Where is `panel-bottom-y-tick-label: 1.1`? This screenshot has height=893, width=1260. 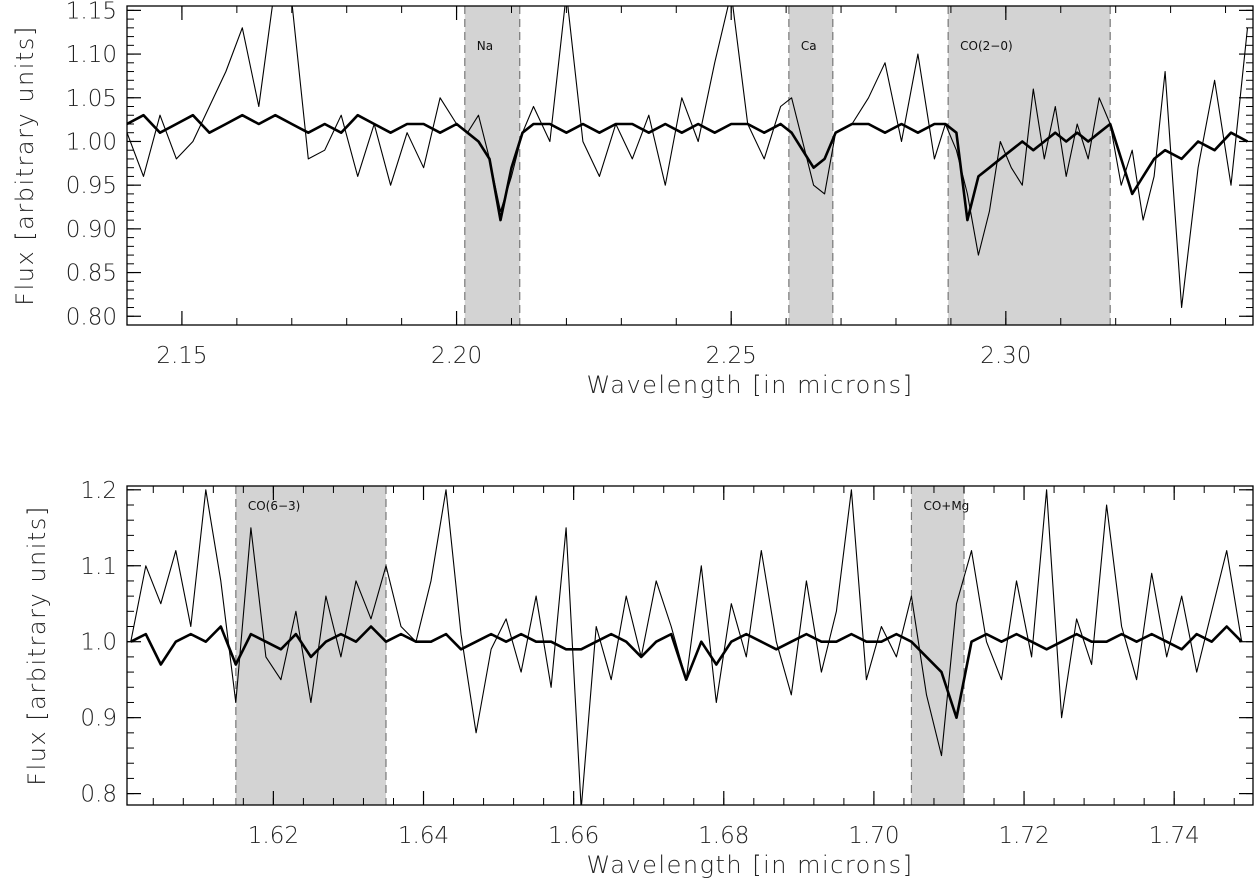
panel-bottom-y-tick-label: 1.1 is located at coordinates (98, 567).